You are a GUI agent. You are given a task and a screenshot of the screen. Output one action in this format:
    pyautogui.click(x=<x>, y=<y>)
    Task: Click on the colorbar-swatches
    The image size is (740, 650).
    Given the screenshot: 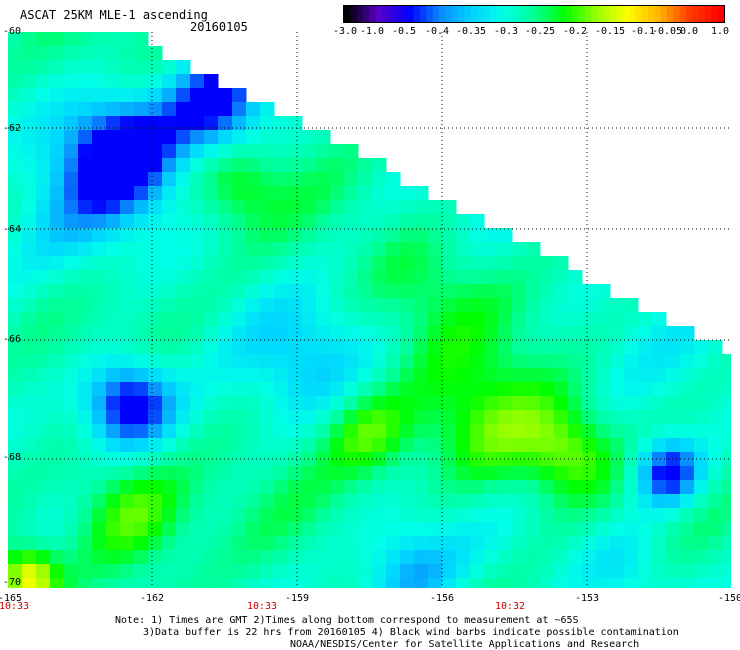 What is the action you would take?
    pyautogui.click(x=534, y=14)
    